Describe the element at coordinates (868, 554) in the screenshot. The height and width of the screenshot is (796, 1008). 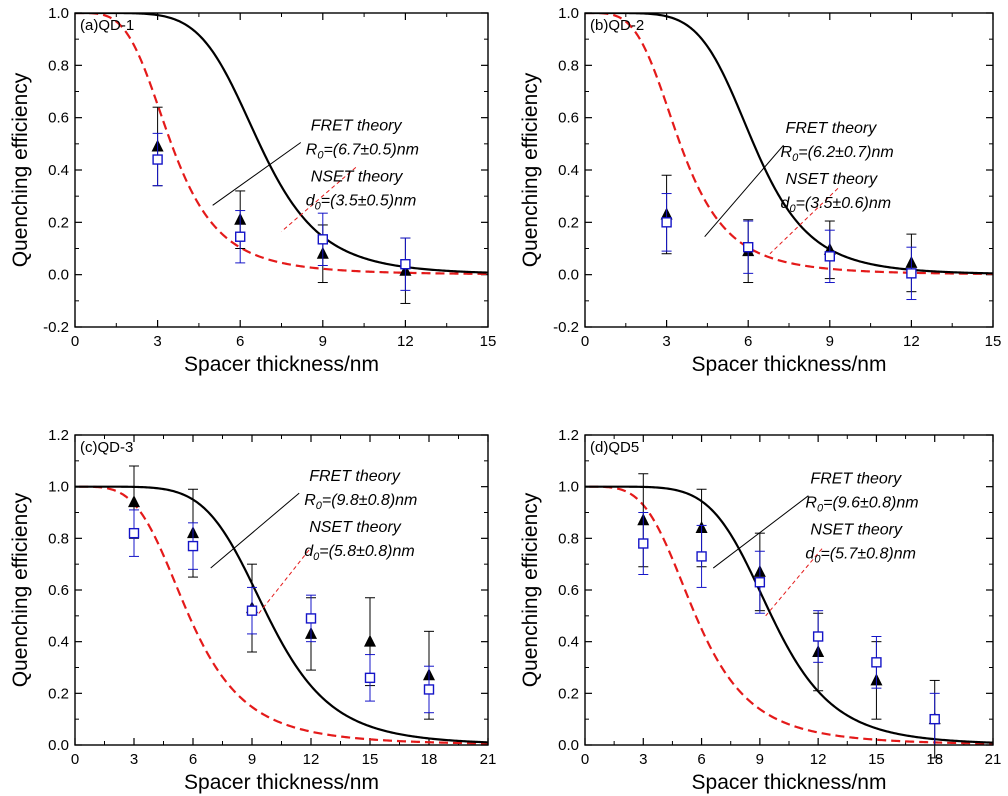
I see `nset-param-value: =(5.7±0.8)nm` at that location.